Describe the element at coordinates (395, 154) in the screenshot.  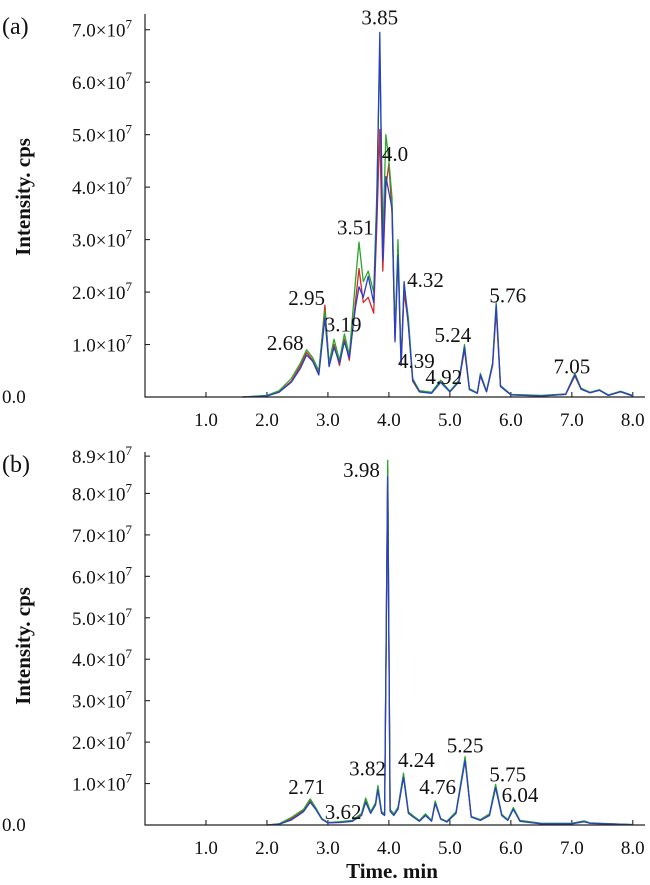
I see `peak-label: 4.0` at that location.